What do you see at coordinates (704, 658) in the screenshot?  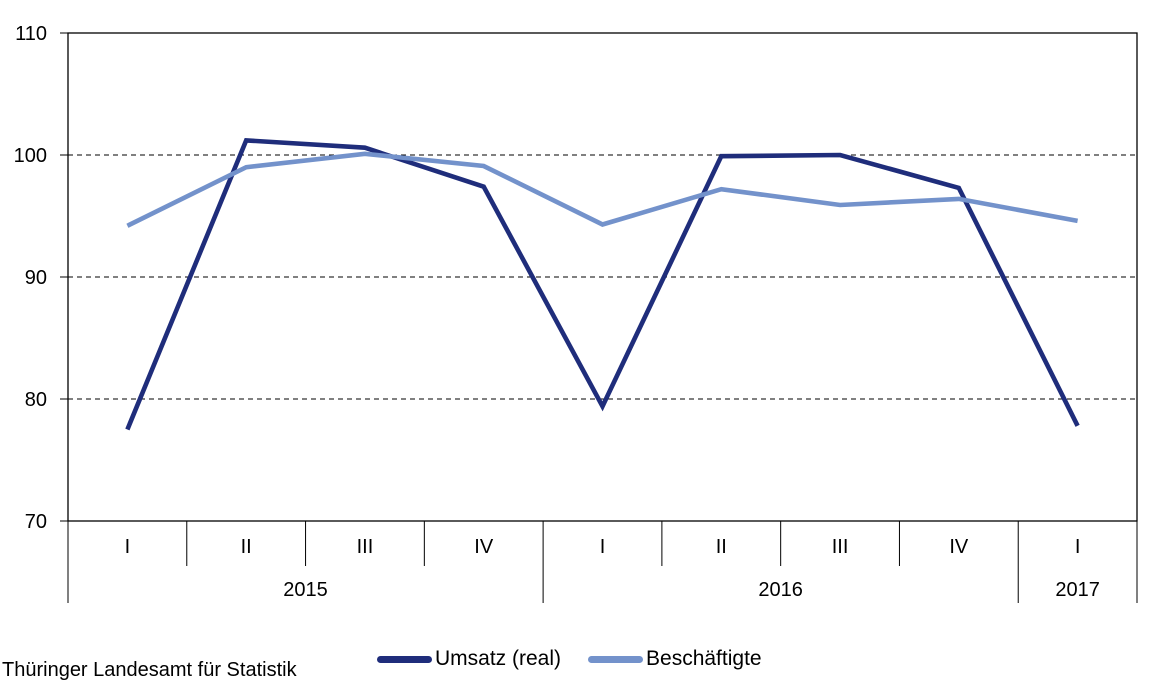 I see `legend-label-beschaeftigte: Beschäftigte` at bounding box center [704, 658].